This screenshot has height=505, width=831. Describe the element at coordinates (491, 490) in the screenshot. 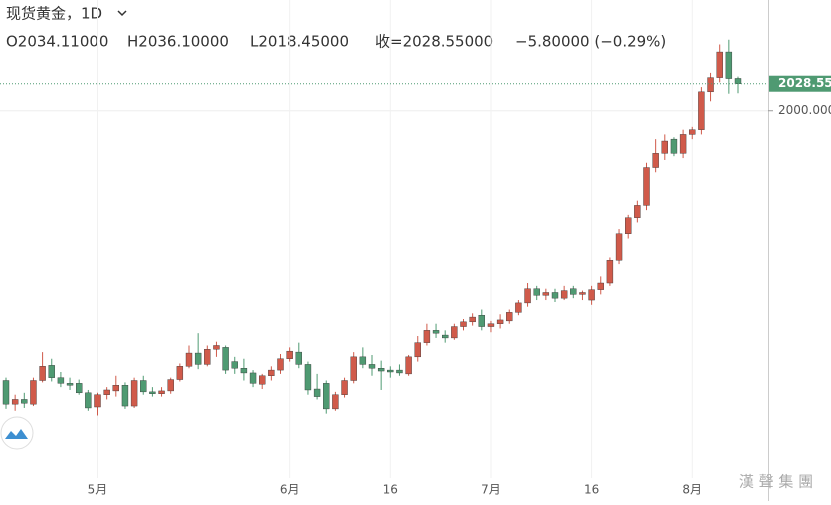

I see `x-tick-label: 7月` at that location.